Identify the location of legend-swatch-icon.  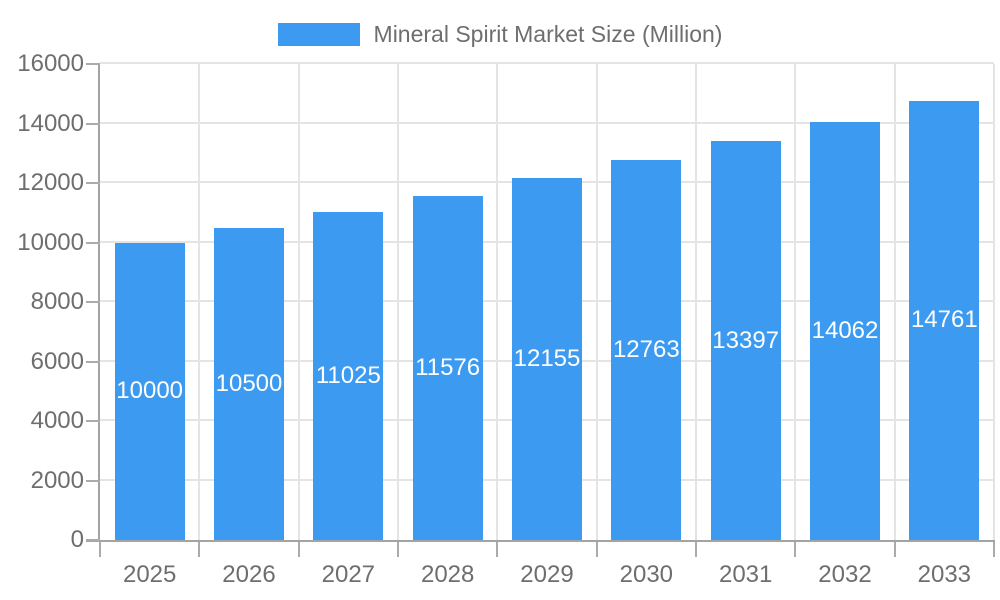
(318, 34).